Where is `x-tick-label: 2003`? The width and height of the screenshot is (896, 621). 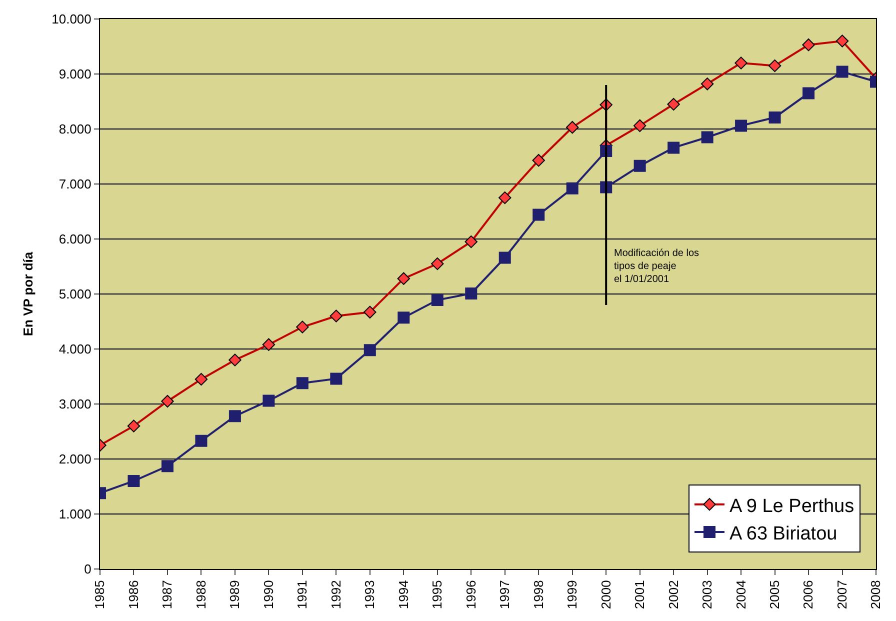
x-tick-label: 2003 is located at coordinates (707, 595).